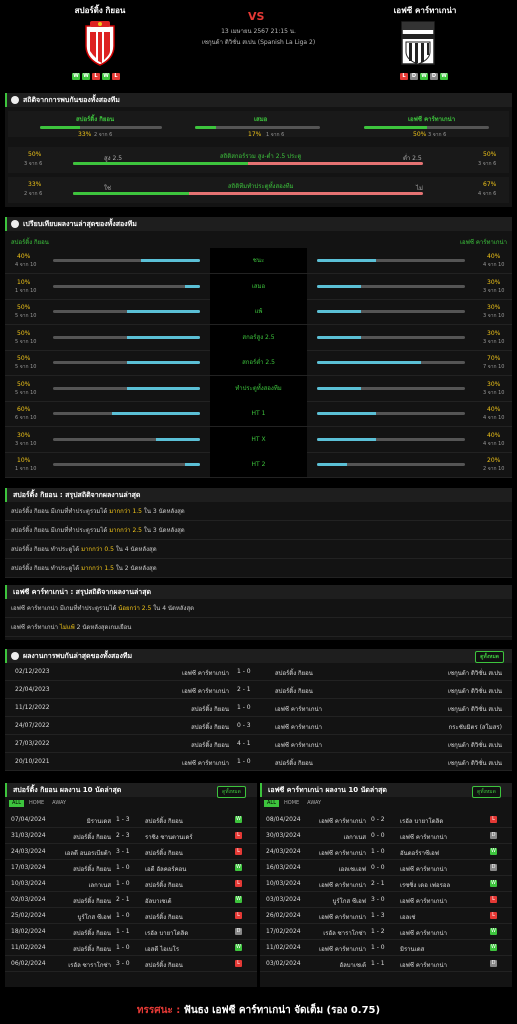 This screenshot has width=517, height=1024. What do you see at coordinates (378, 915) in the screenshot?
I see `score: 1 - 3` at bounding box center [378, 915].